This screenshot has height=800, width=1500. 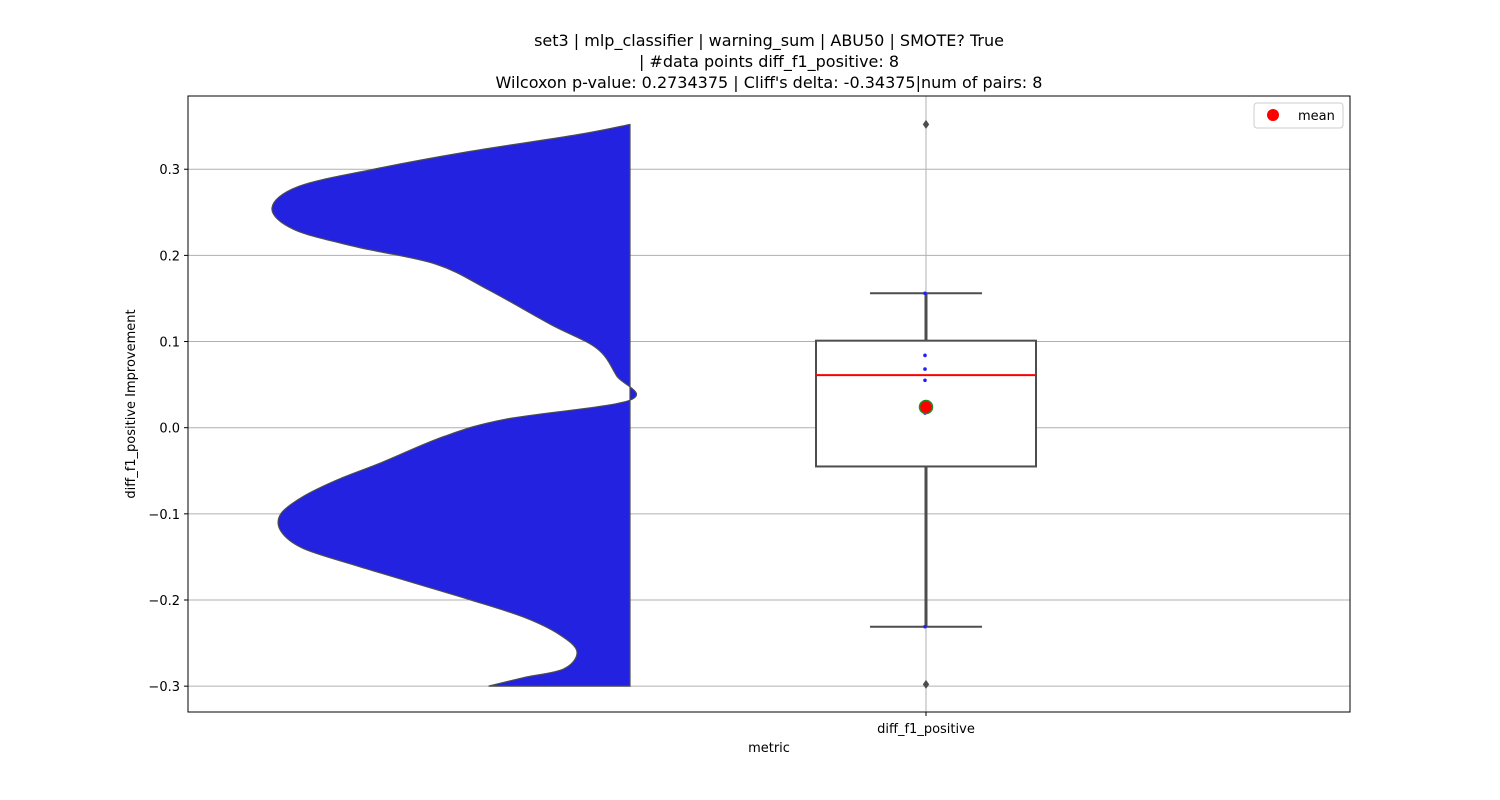 I want to click on x-axis-ticks: diff_f1_positive, so click(x=926, y=724).